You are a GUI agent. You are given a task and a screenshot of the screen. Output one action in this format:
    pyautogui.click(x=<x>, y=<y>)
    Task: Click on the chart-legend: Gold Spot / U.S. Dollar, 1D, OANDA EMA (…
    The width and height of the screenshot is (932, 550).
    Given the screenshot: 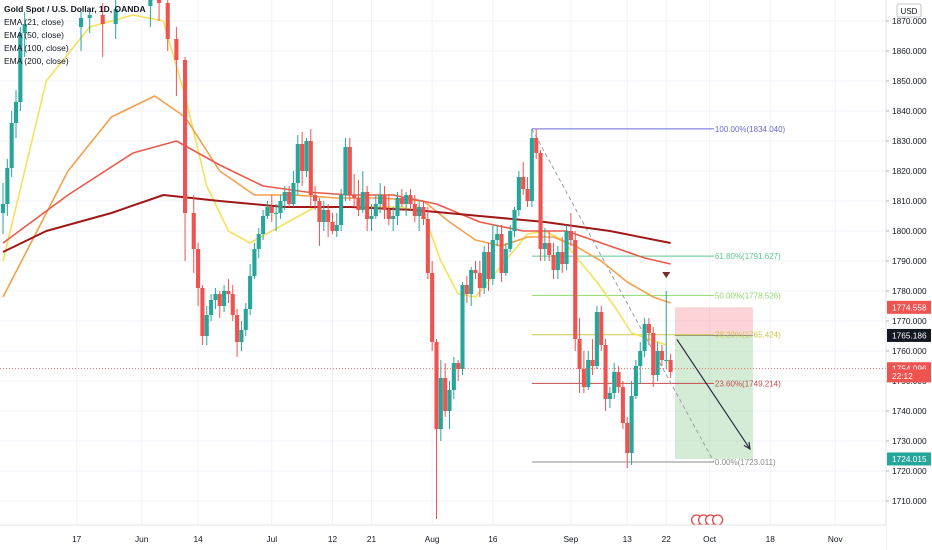 What is the action you would take?
    pyautogui.click(x=75, y=35)
    